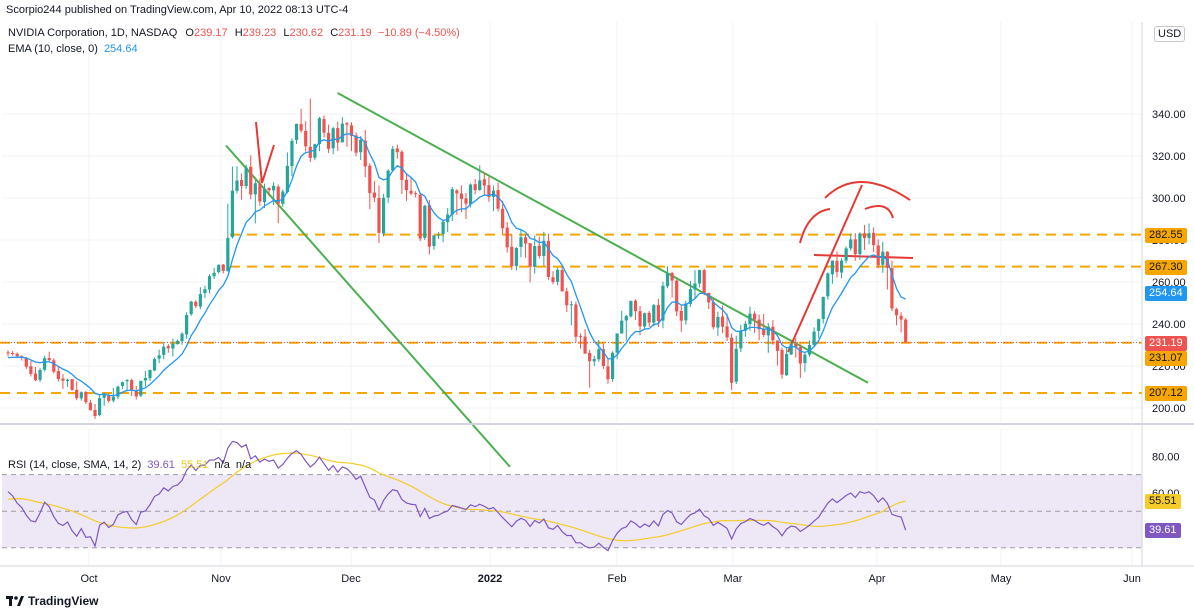 The image size is (1194, 614). Describe the element at coordinates (53, 49) in the screenshot. I see `ema-label: EMA (10, close, 0)` at that location.